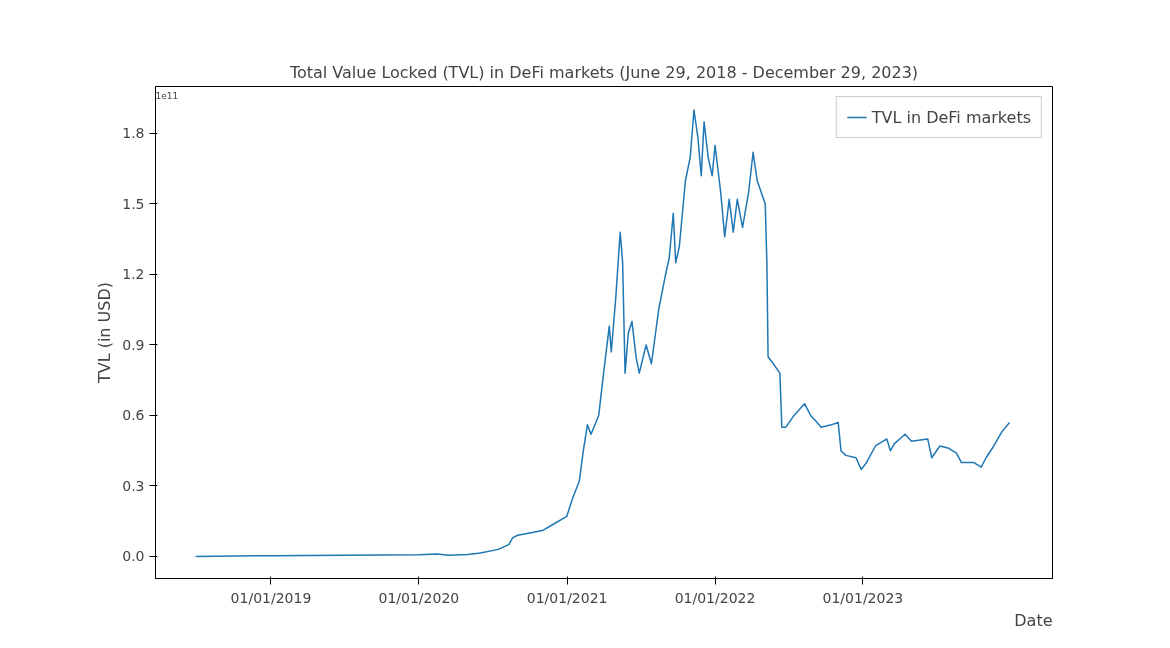 The width and height of the screenshot is (1170, 648). Describe the element at coordinates (419, 597) in the screenshot. I see `x-tick-label: 01/01/2020` at that location.